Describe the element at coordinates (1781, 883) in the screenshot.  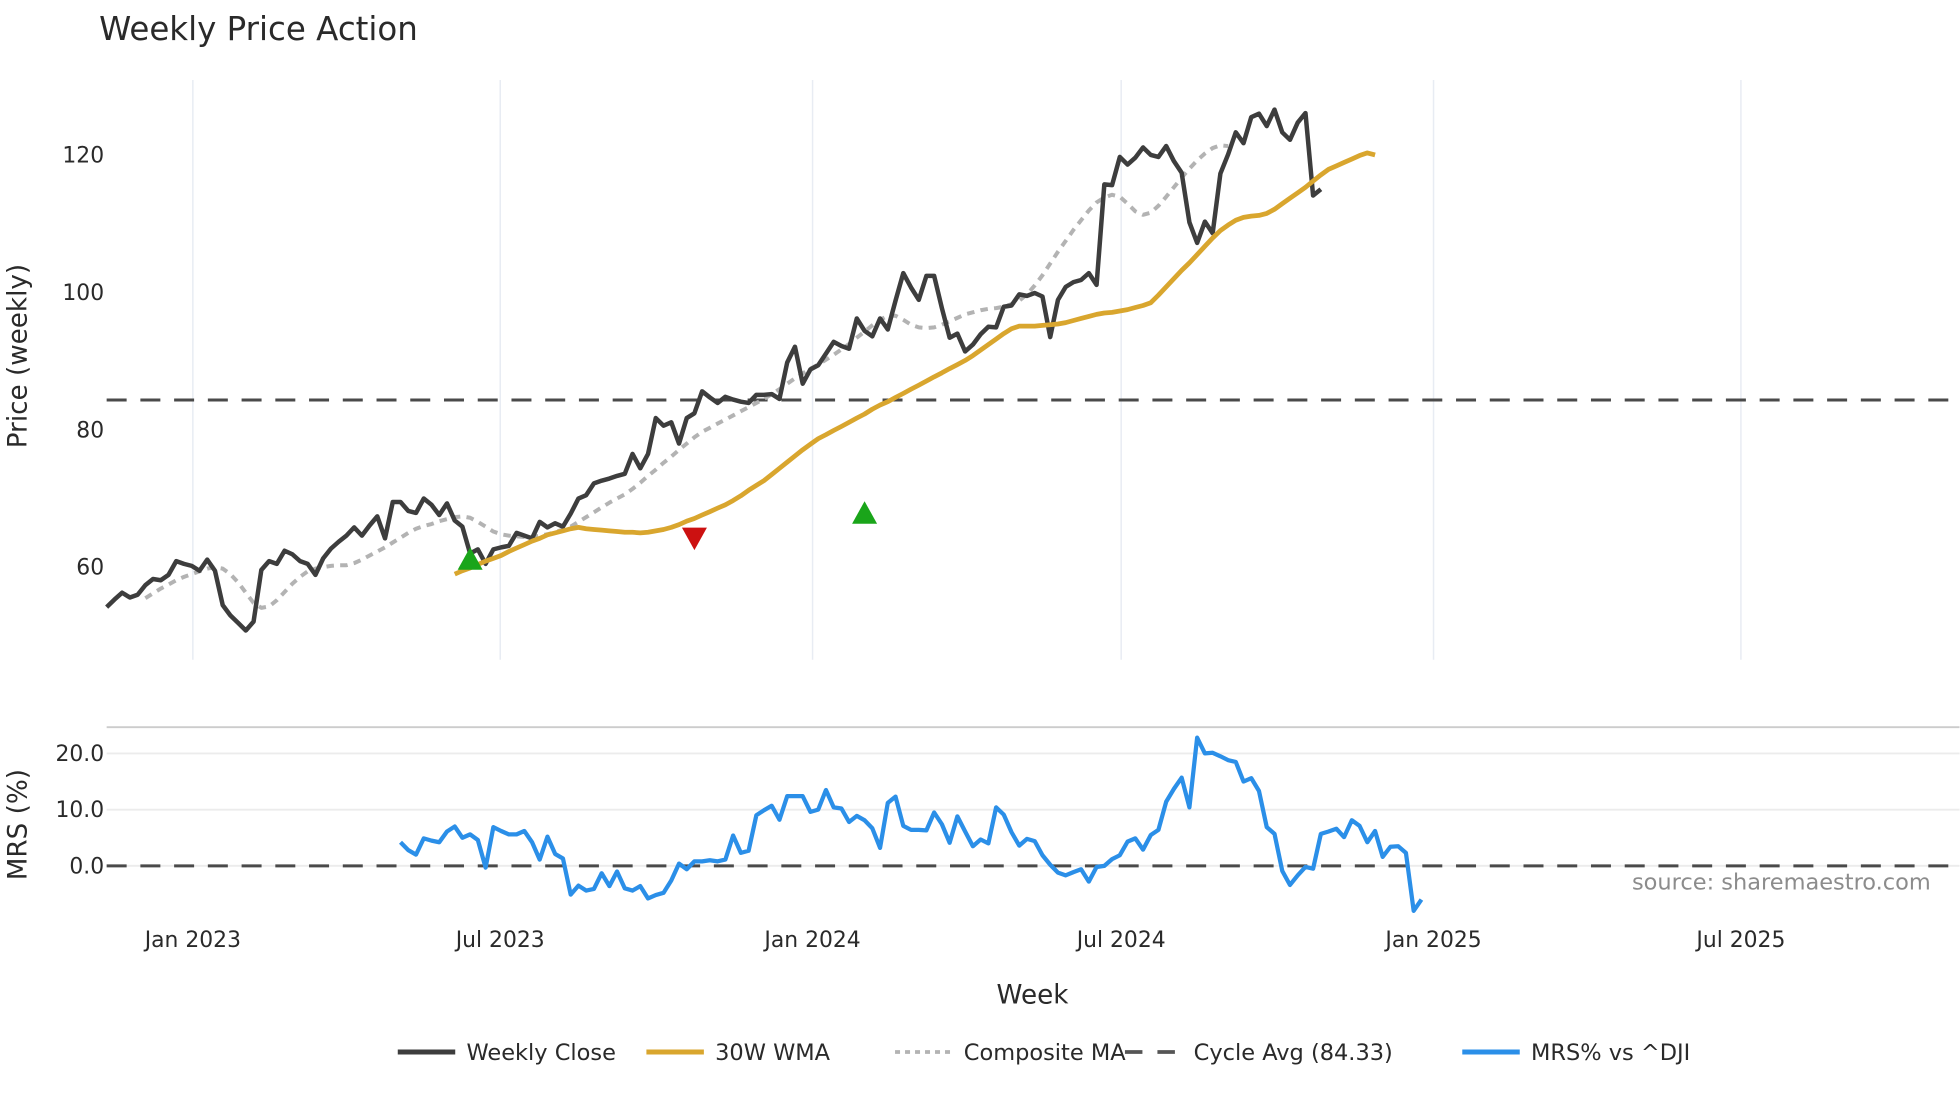
I see `source-watermark: source: sharemaestro.com` at that location.